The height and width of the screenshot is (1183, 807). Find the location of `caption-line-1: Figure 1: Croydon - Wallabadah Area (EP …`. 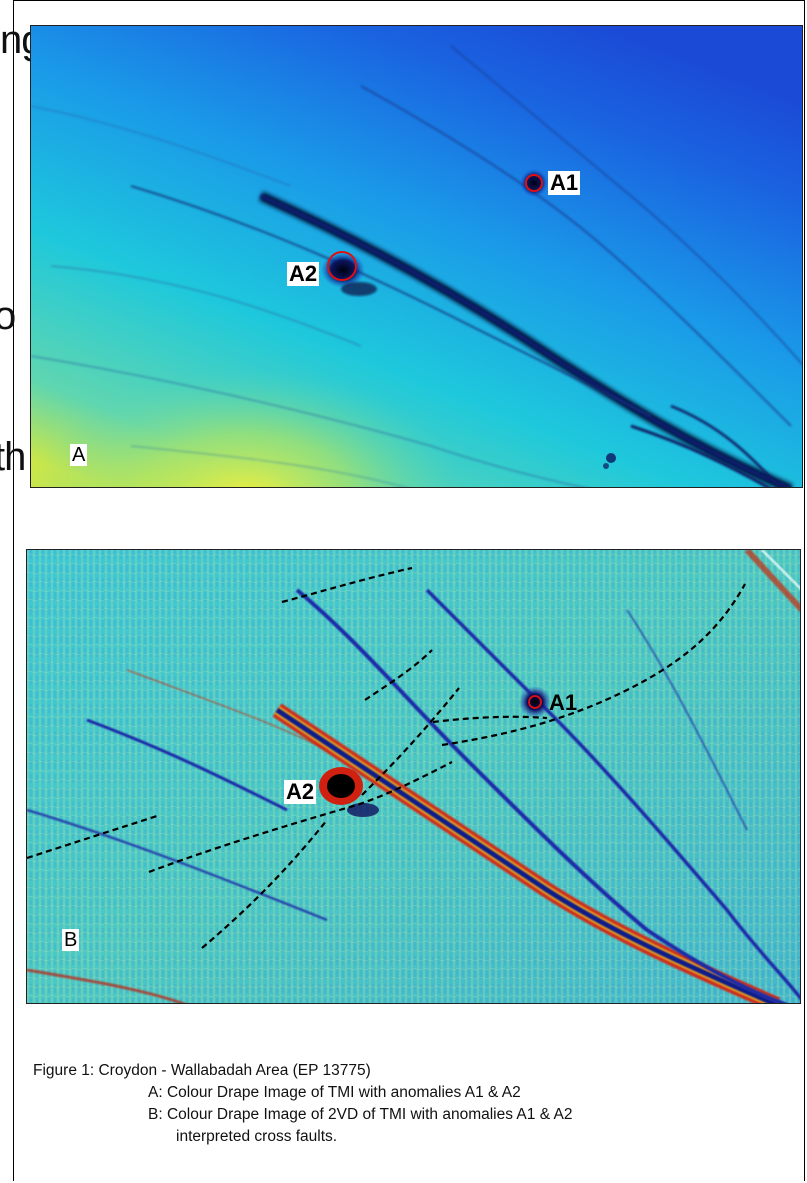

caption-line-1: Figure 1: Croydon - Wallabadah Area (EP … is located at coordinates (202, 1070).